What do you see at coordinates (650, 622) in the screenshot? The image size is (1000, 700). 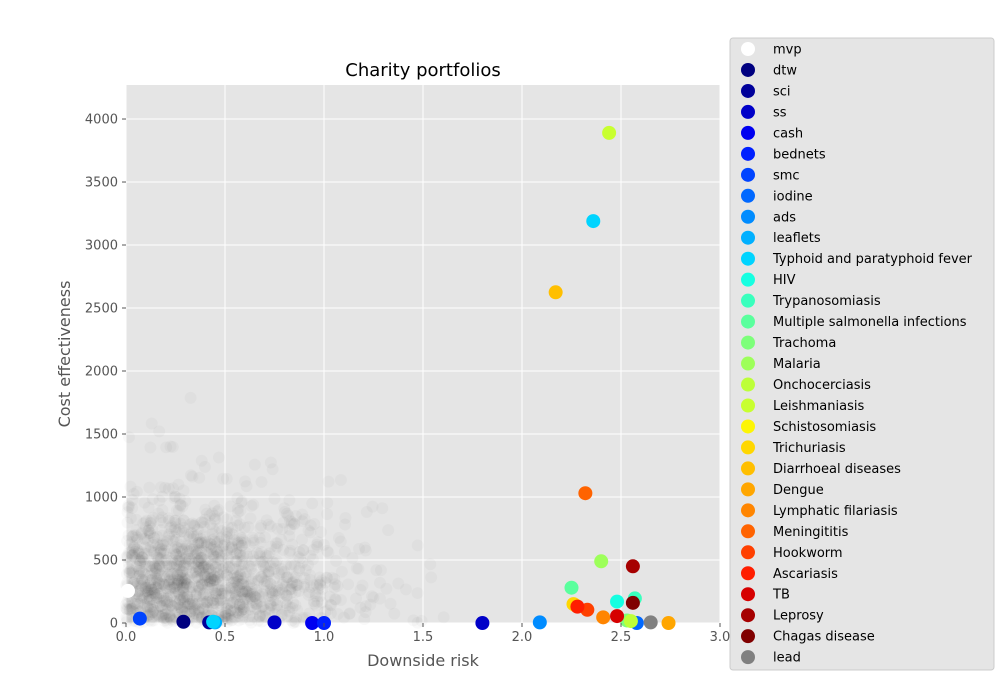 I see `point-lead` at bounding box center [650, 622].